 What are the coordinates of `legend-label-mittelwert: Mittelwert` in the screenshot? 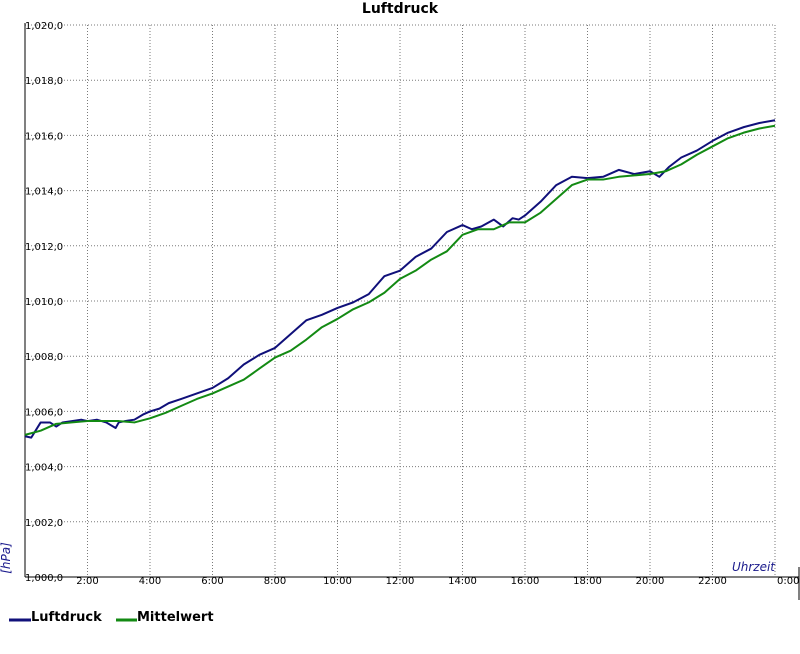 It's located at (175, 617).